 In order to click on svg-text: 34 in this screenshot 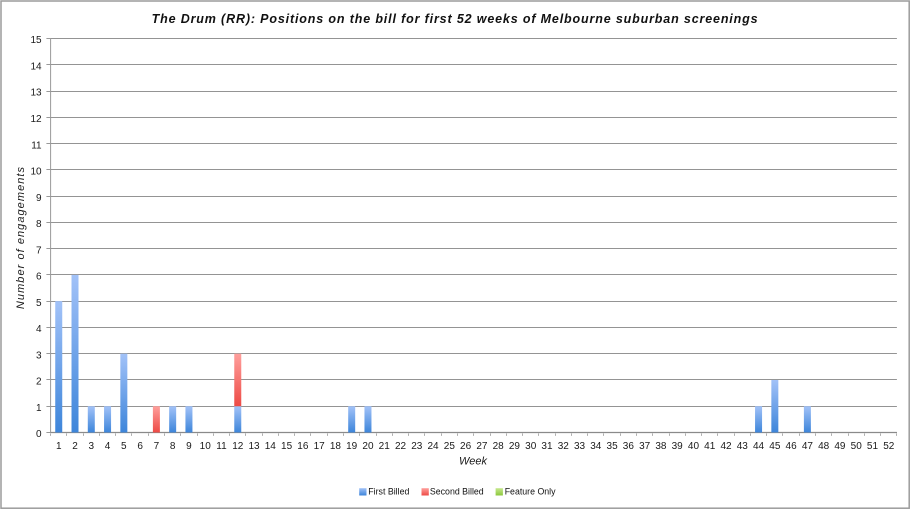, I will do `click(596, 446)`.